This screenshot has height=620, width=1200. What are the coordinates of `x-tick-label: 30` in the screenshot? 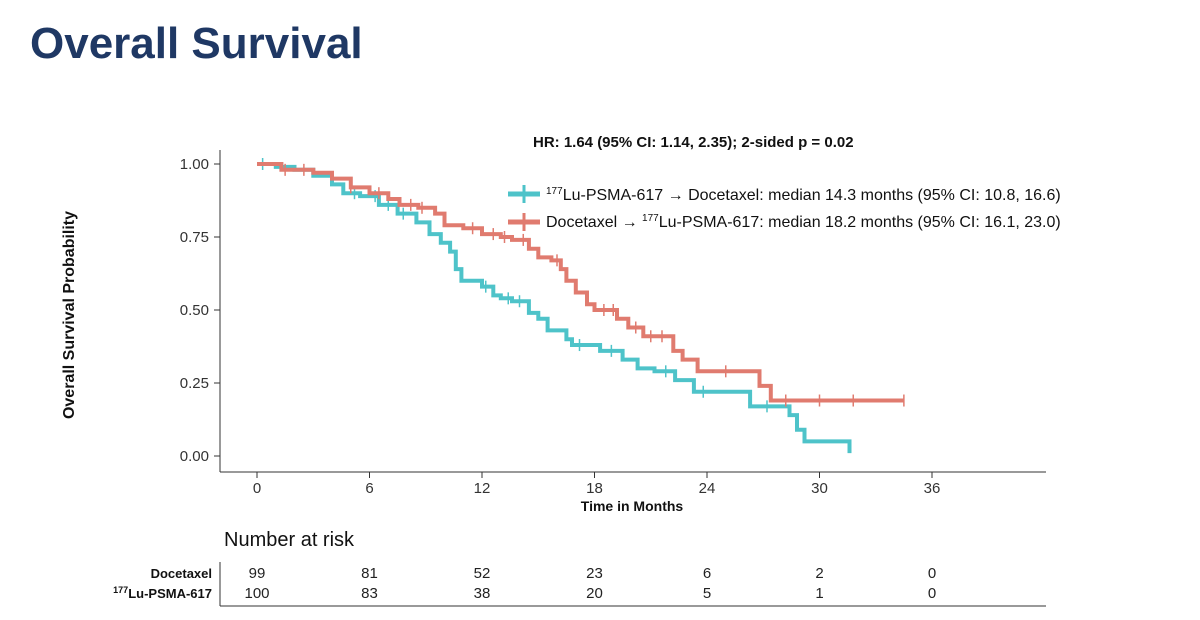 It's located at (819, 488).